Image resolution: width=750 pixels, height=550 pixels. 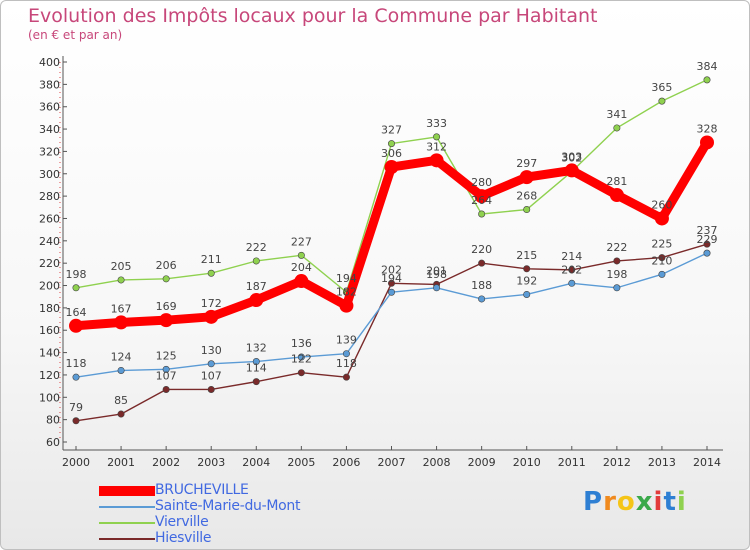 What do you see at coordinates (49, 107) in the screenshot?
I see `y-tick-label: 360` at bounding box center [49, 107].